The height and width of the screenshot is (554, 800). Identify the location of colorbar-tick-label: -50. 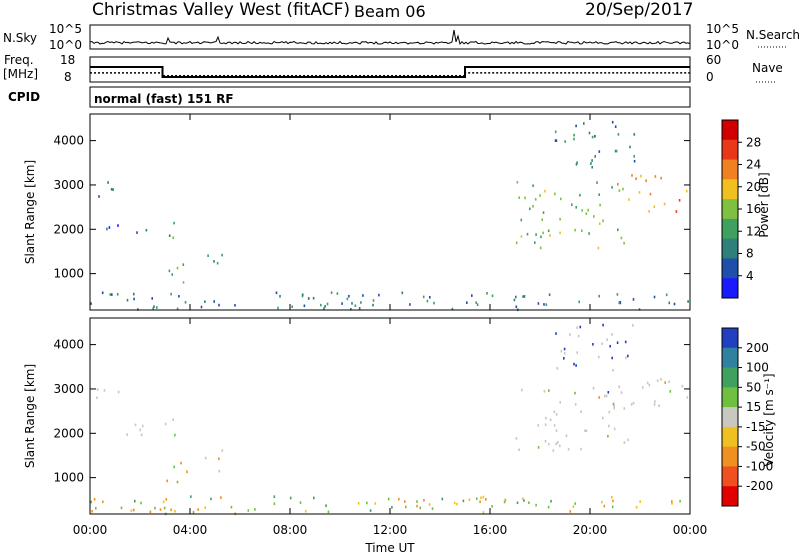
(756, 447).